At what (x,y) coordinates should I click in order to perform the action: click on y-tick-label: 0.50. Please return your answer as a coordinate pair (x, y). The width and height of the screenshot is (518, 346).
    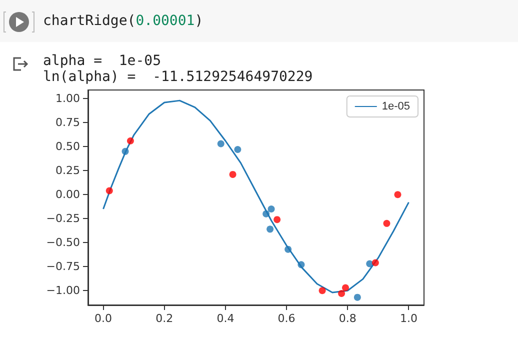
    Looking at the image, I should click on (68, 147).